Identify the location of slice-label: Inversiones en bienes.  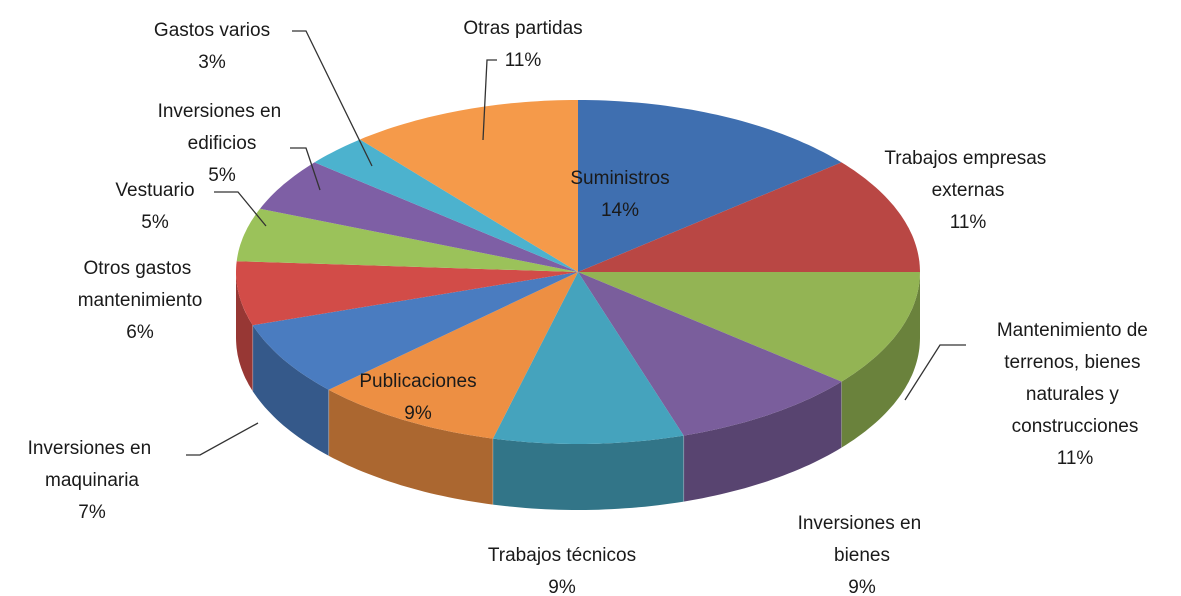
(862, 539).